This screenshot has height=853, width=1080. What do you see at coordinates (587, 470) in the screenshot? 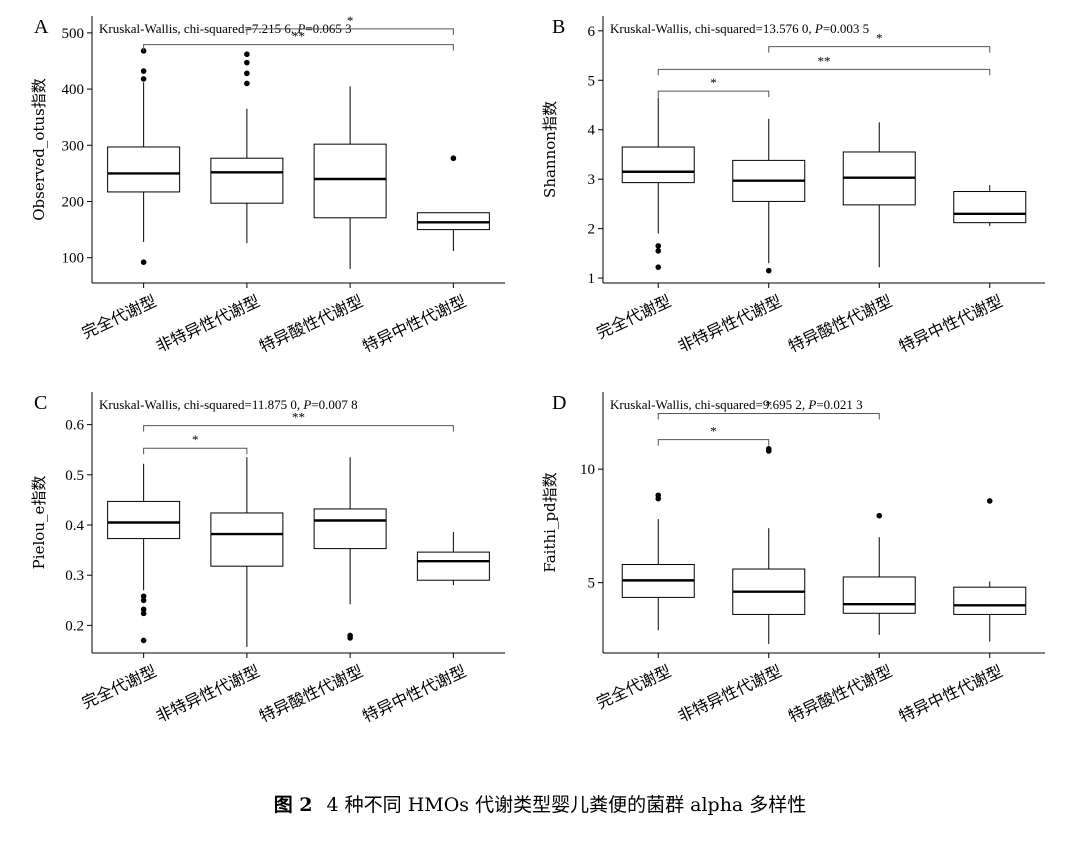
I see `y-tick-label: 10` at bounding box center [587, 470].